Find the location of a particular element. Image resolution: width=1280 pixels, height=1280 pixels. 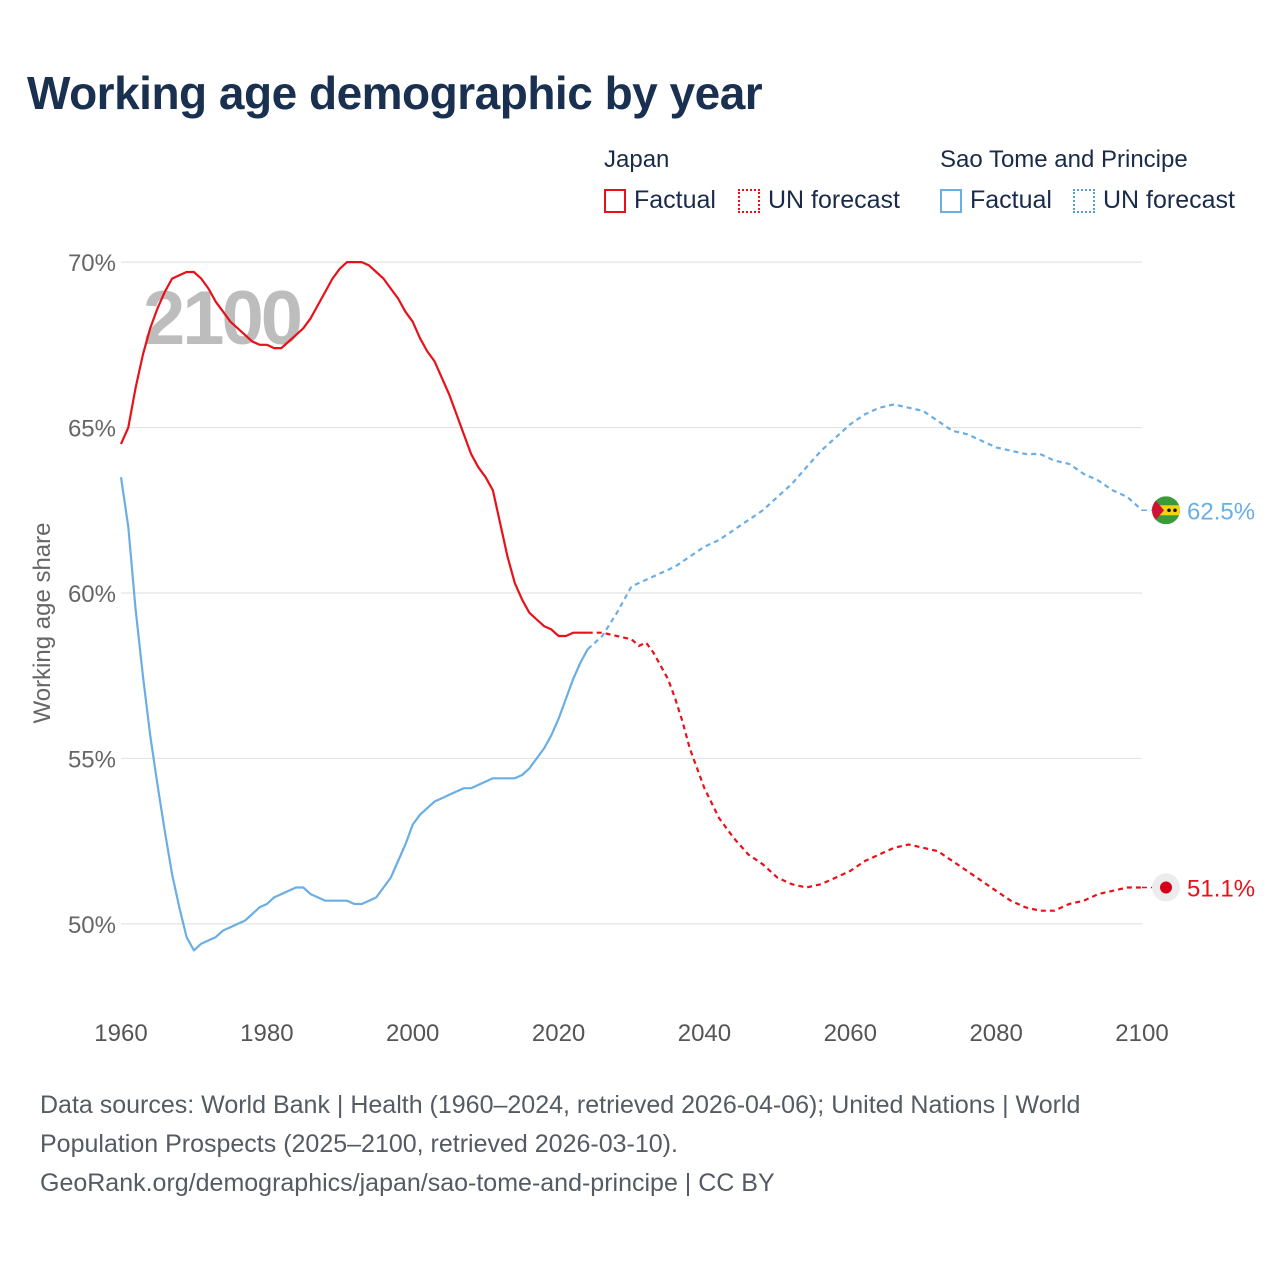

japan-factual-line is located at coordinates (353, 449).